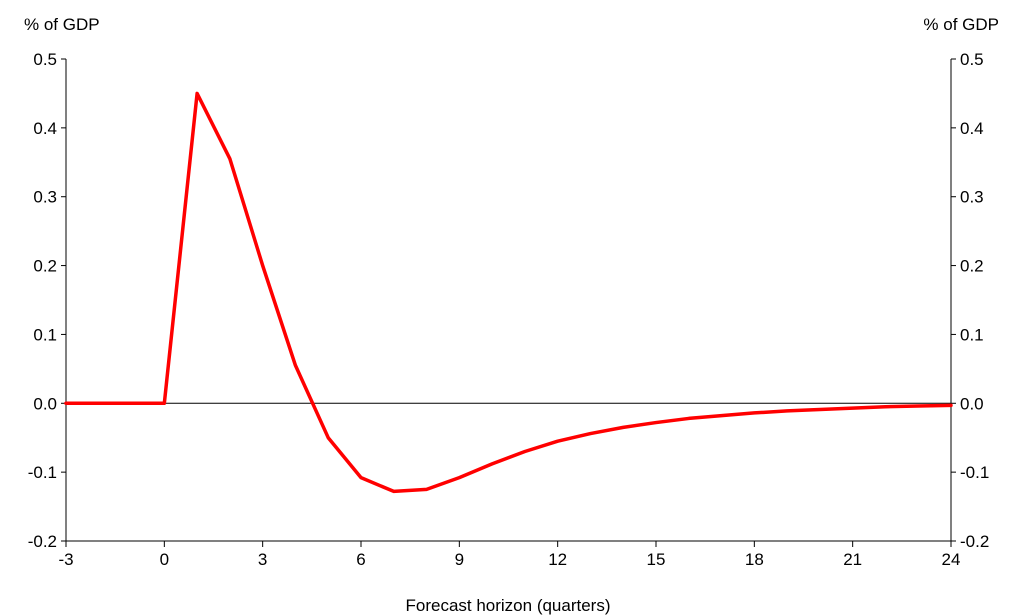 Image resolution: width=1009 pixels, height=616 pixels. What do you see at coordinates (974, 472) in the screenshot?
I see `right-y-tick-label: -0.1` at bounding box center [974, 472].